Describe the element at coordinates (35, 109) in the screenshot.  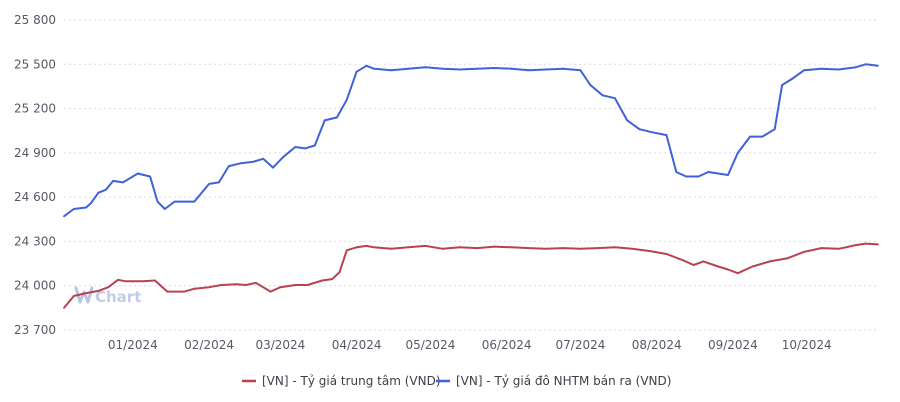
I see `y-tick-label: 25 200` at that location.